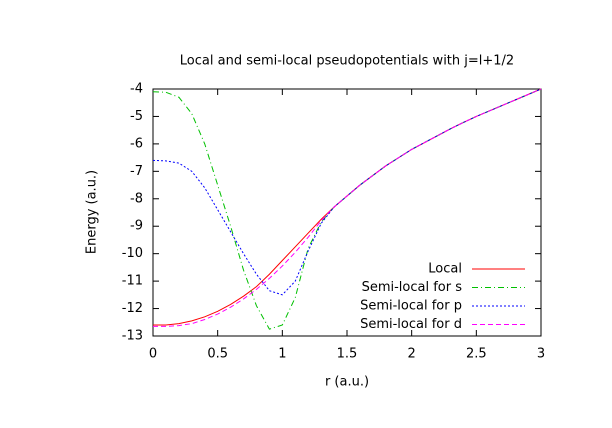 The height and width of the screenshot is (428, 612). I want to click on x-tick-label: 2.5, so click(476, 354).